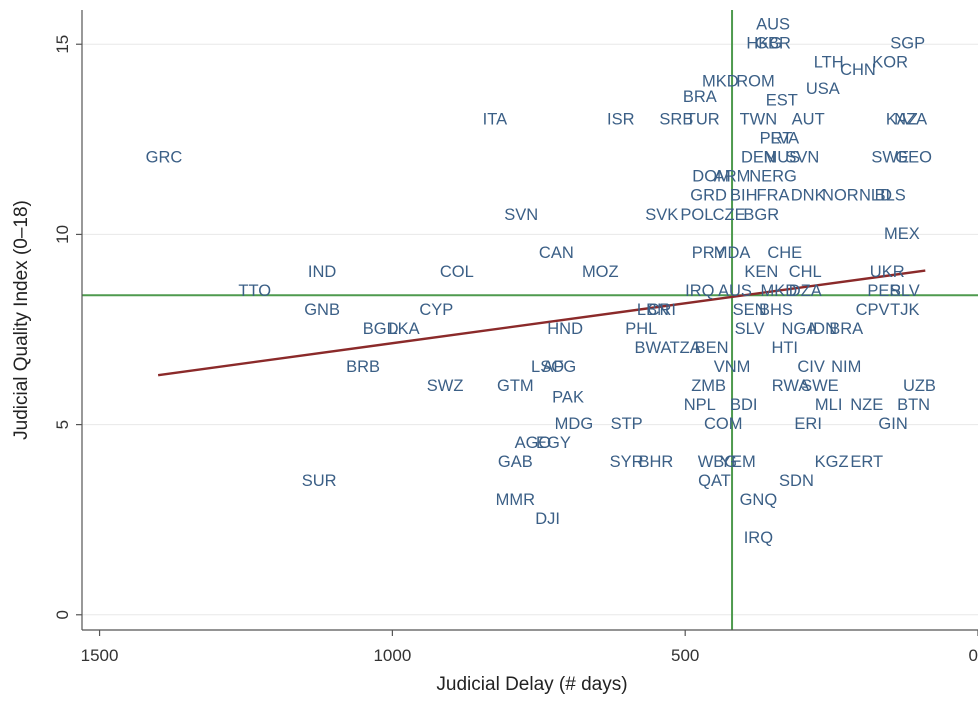  I want to click on x-tick-label: 1500, so click(100, 655).